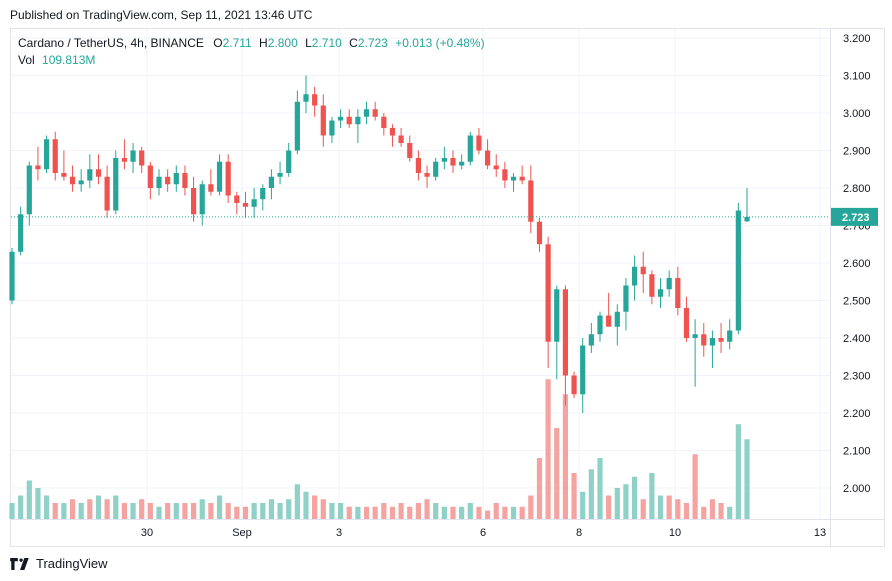 This screenshot has width=892, height=581. I want to click on y-tick-label: 3.000, so click(857, 114).